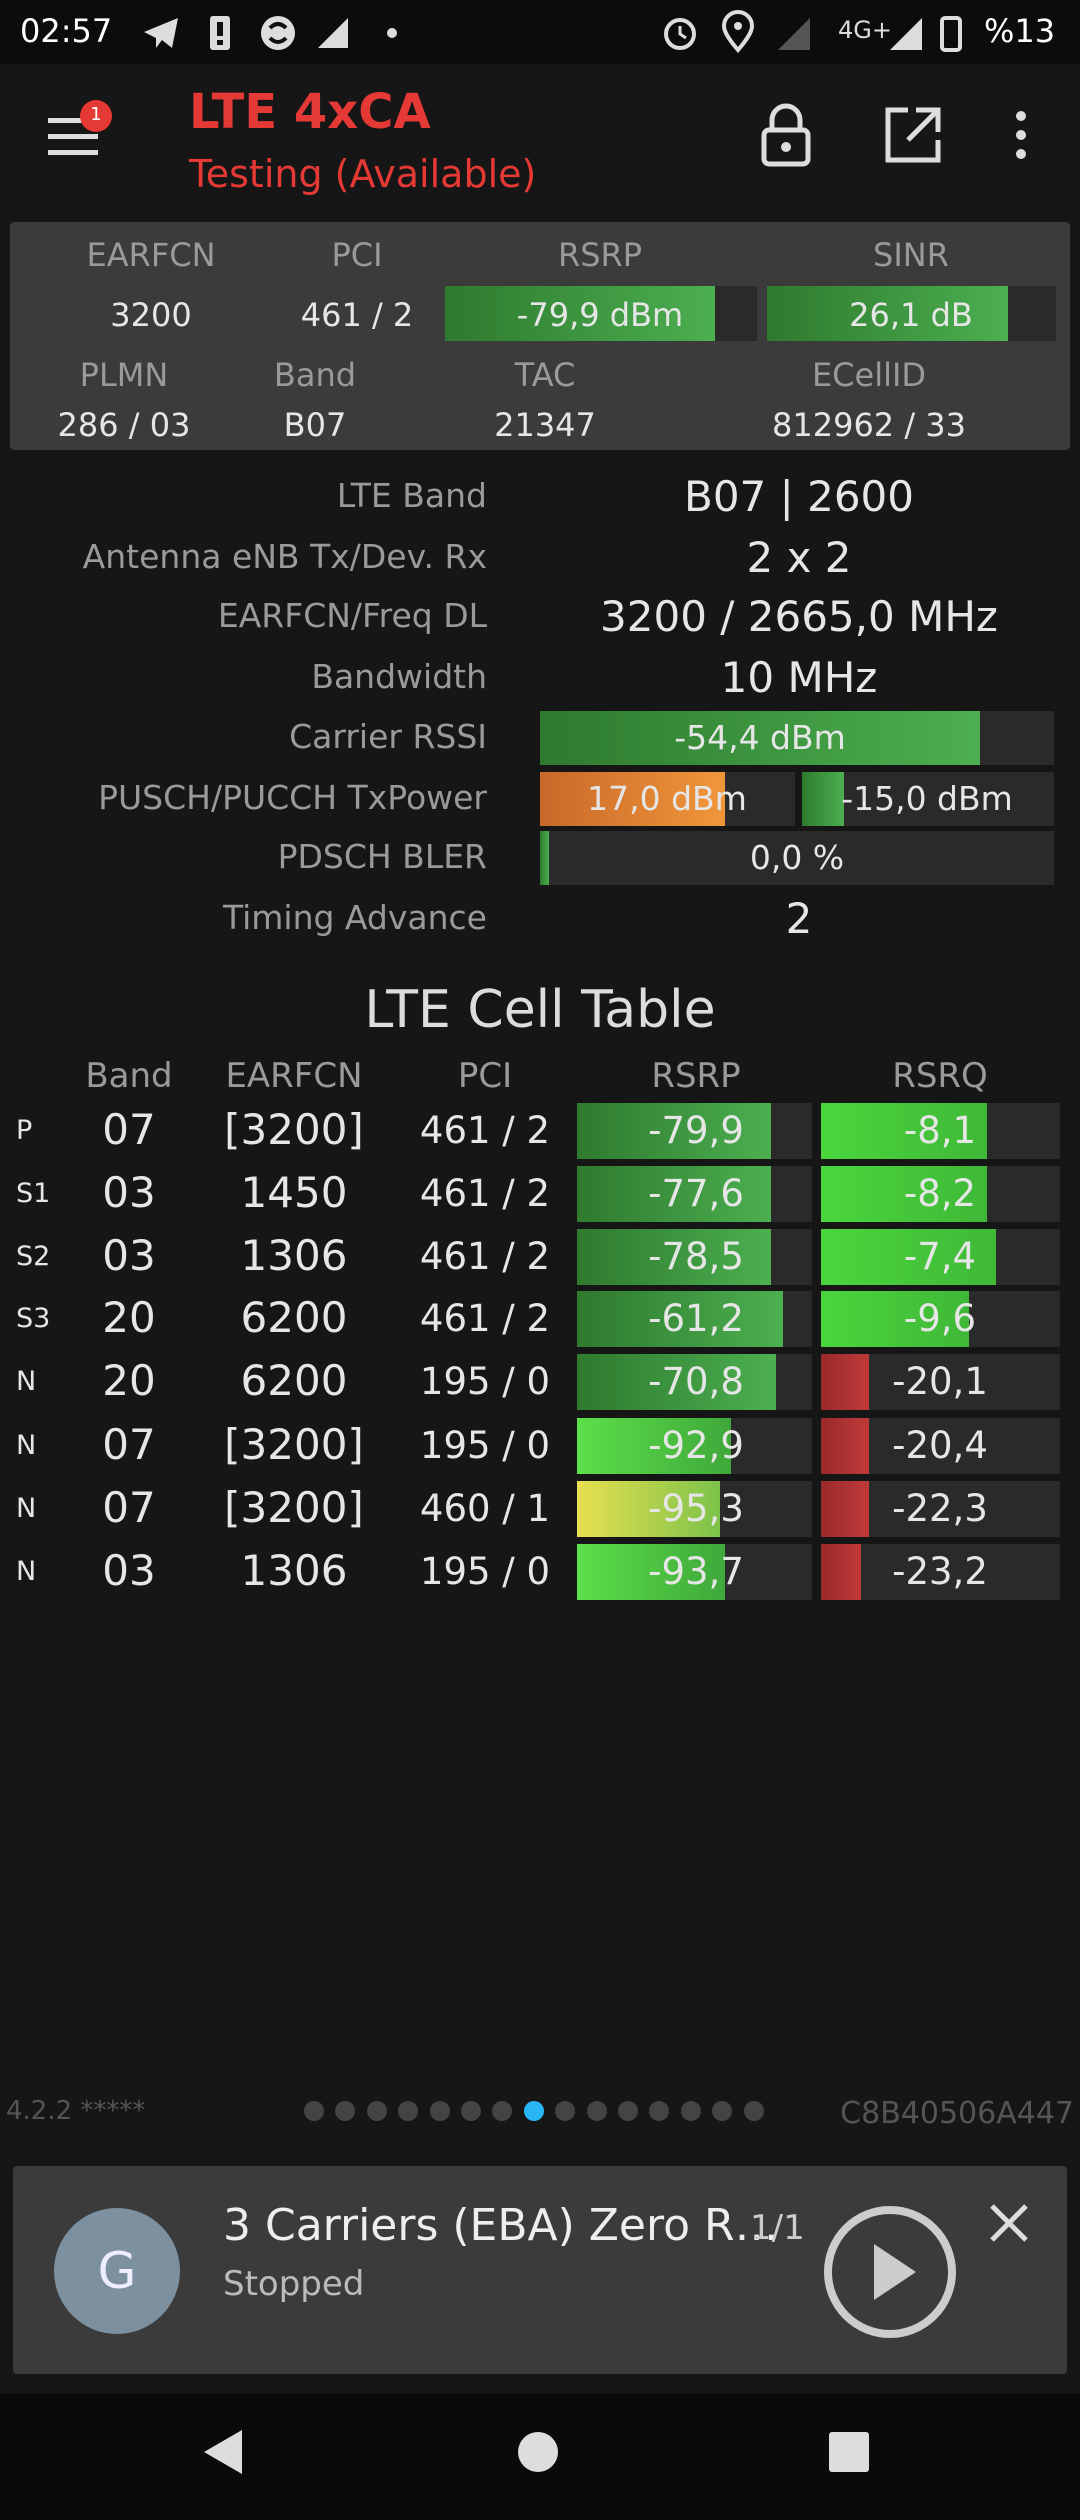 Image resolution: width=1080 pixels, height=2520 pixels. What do you see at coordinates (294, 2284) in the screenshot?
I see `player-status: Stopped` at bounding box center [294, 2284].